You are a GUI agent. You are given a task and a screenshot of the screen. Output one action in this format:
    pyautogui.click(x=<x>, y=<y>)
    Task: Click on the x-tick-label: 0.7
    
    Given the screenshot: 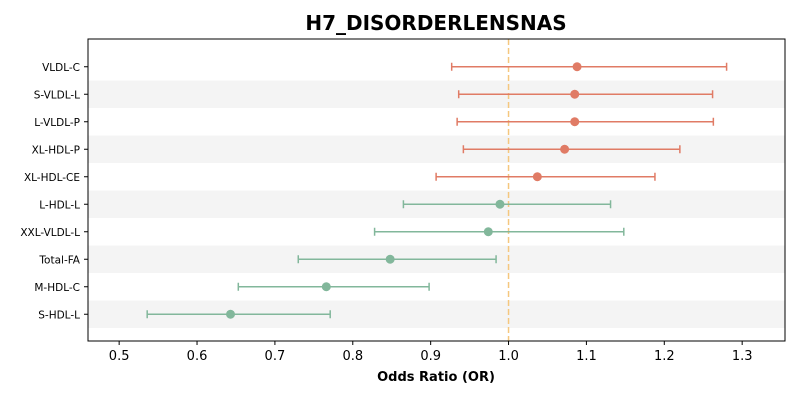 What is the action you would take?
    pyautogui.click(x=275, y=356)
    